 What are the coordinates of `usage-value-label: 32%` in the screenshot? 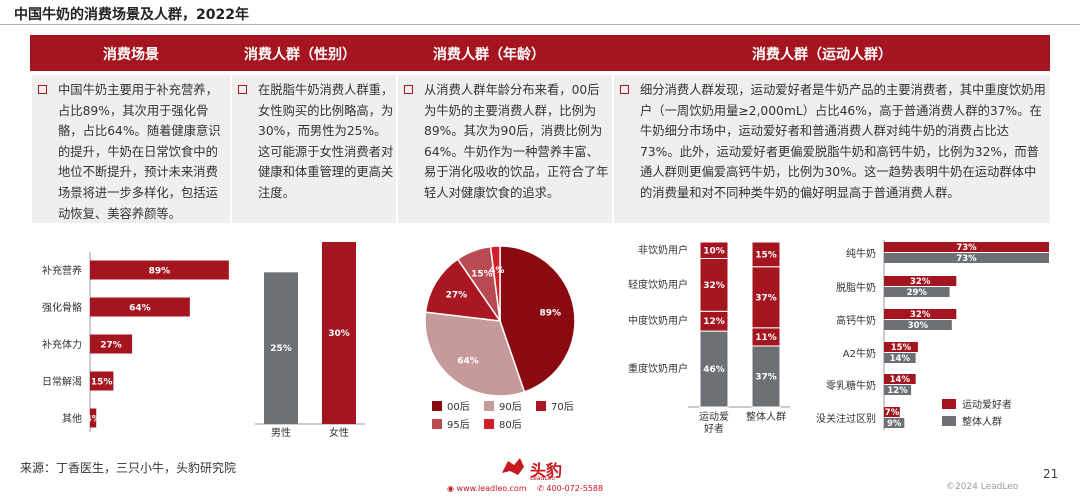 It's located at (714, 286).